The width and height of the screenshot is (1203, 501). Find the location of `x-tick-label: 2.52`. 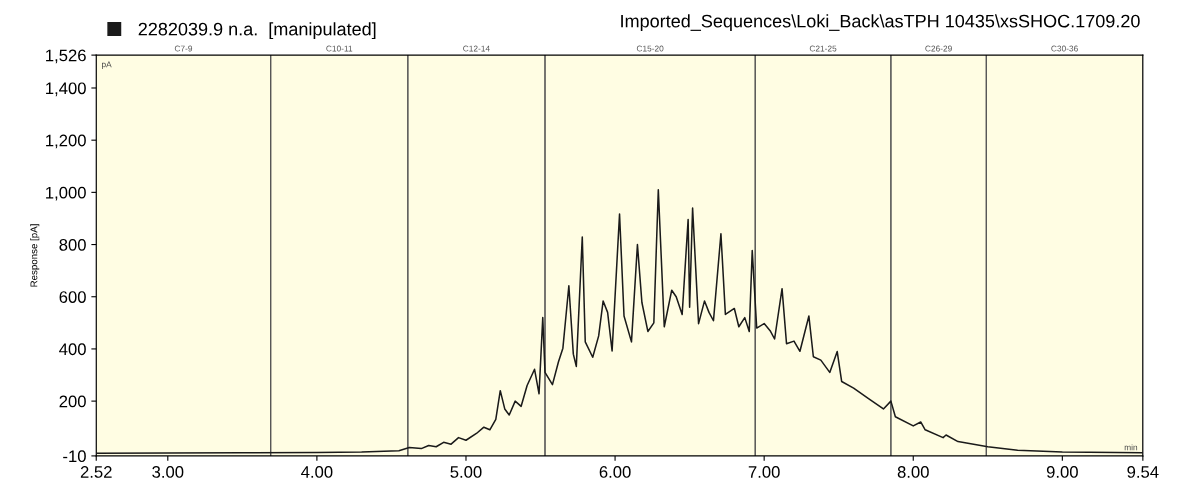

x-tick-label: 2.52 is located at coordinates (96, 472).